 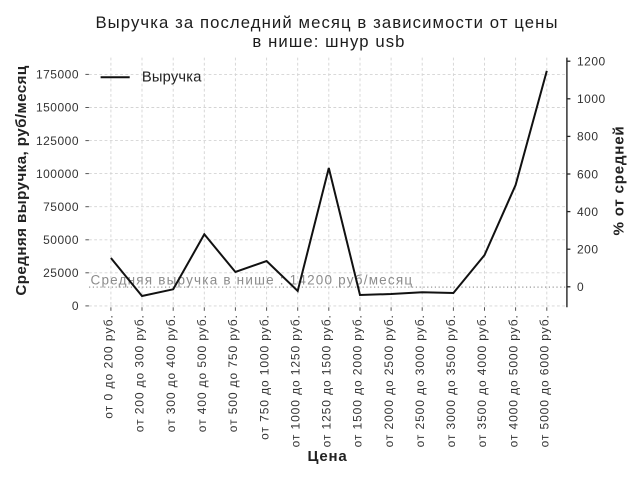 What do you see at coordinates (264, 377) in the screenshot?
I see `svg-text: от 750 до 1000 руб.` at bounding box center [264, 377].